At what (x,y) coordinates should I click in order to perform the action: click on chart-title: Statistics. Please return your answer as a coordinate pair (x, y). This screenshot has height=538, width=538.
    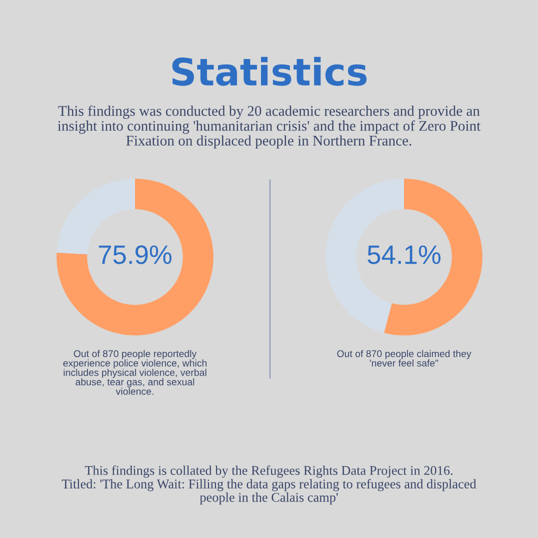
    Looking at the image, I should click on (269, 71).